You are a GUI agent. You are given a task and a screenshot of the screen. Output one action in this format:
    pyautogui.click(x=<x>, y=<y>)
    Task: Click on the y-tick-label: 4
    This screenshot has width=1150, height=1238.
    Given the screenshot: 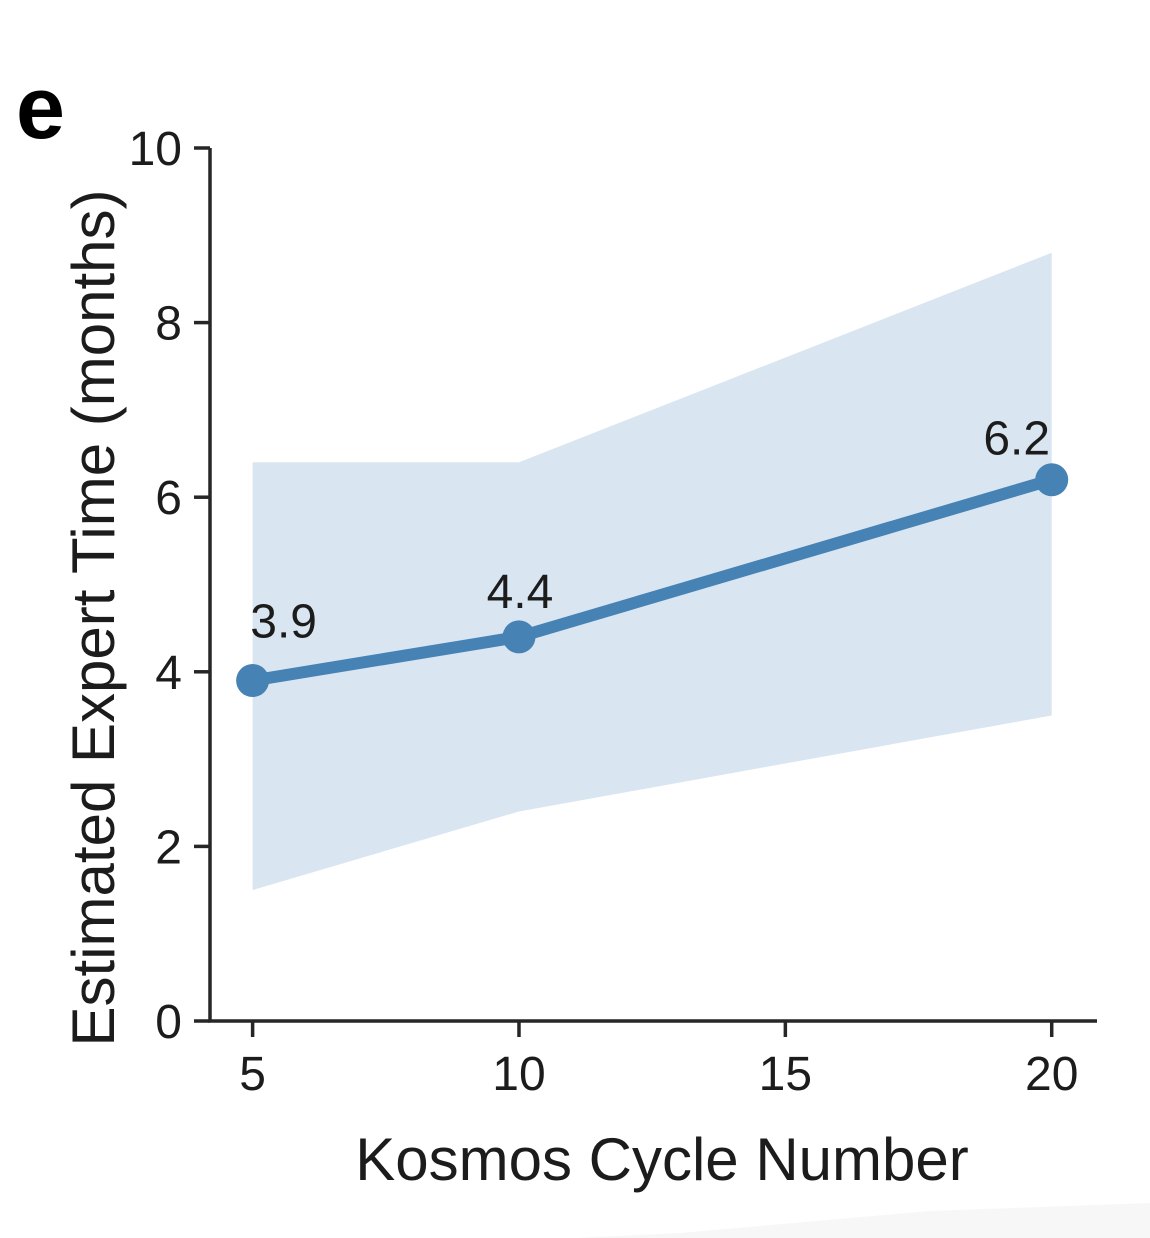 What is the action you would take?
    pyautogui.click(x=168, y=673)
    